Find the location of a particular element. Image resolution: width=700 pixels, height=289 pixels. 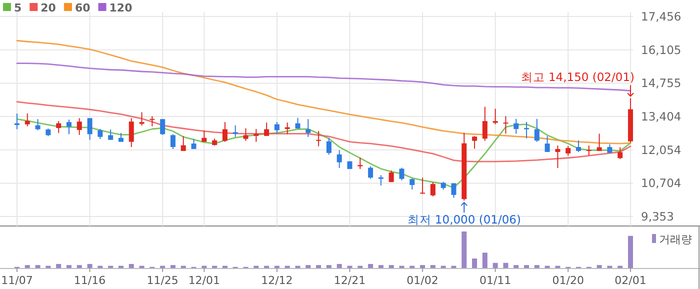

x-tick-label: 11/07 is located at coordinates (17, 280).